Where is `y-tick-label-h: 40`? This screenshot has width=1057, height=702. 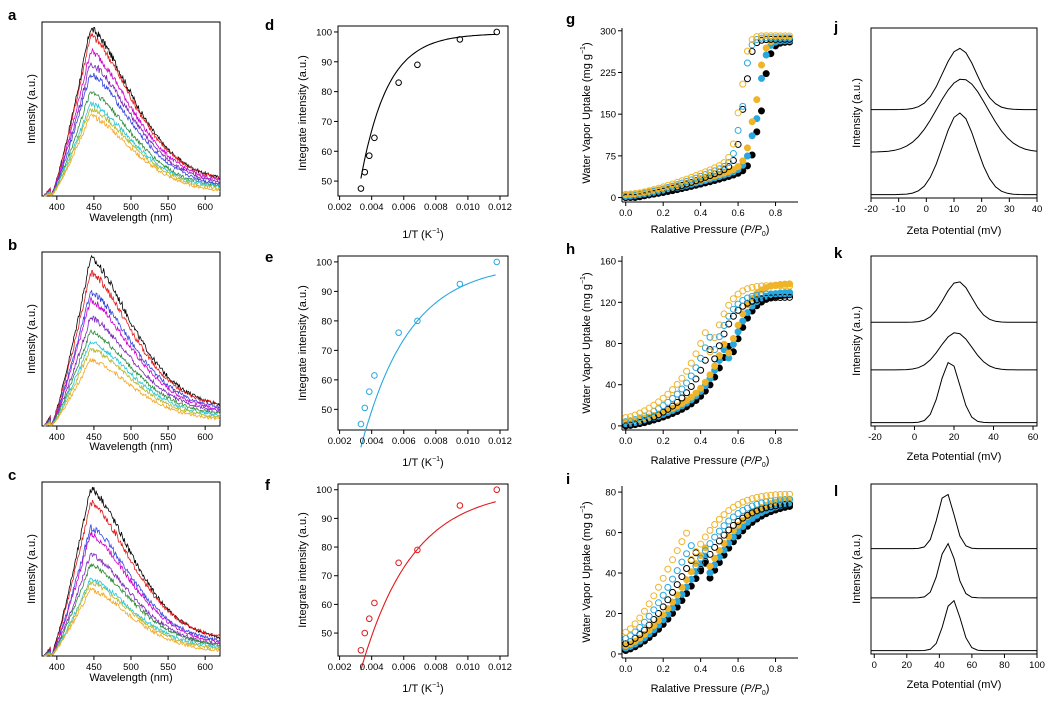
y-tick-label-h: 40 is located at coordinates (610, 385).